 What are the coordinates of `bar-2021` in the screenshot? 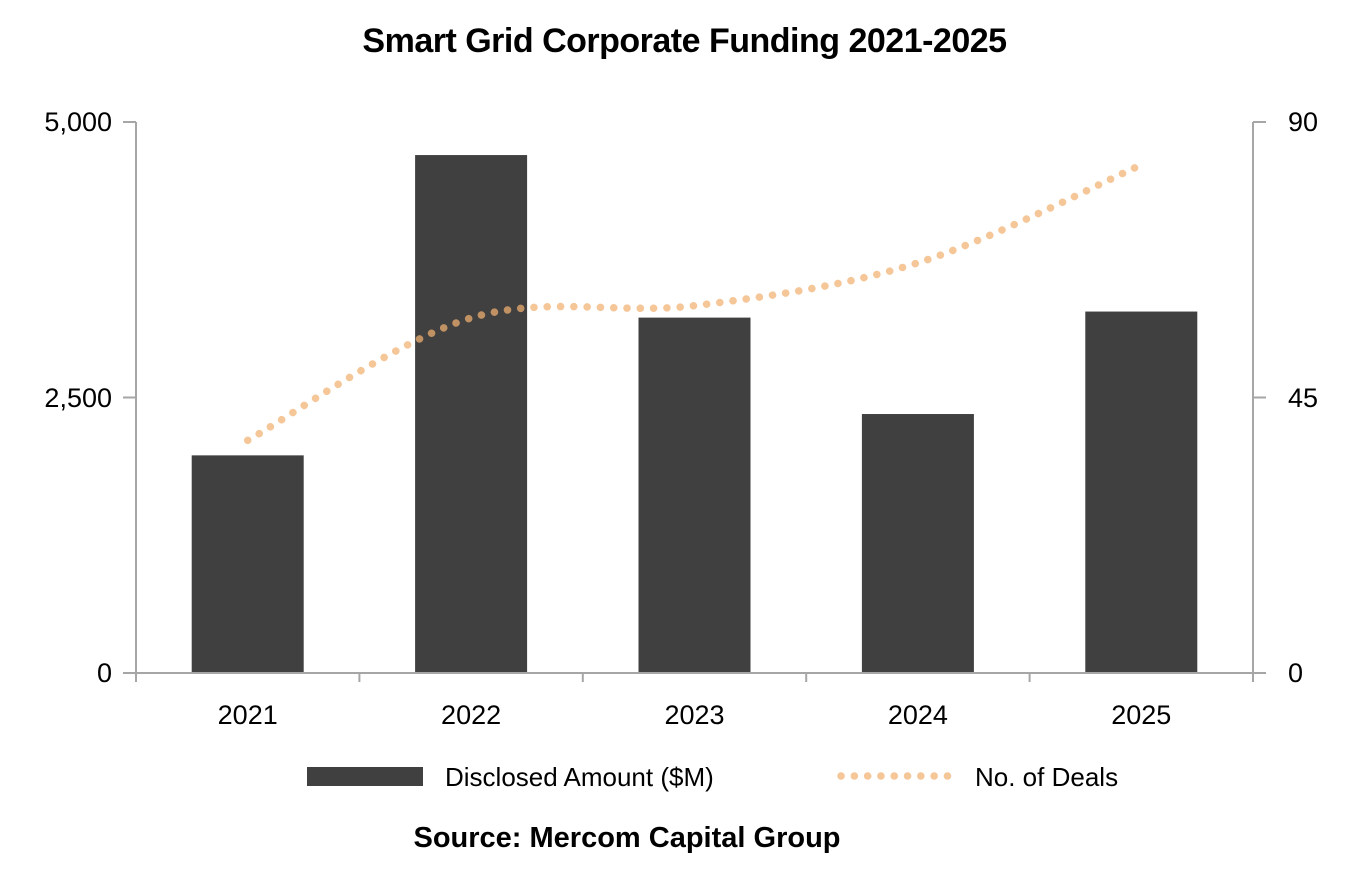 It's located at (247, 564).